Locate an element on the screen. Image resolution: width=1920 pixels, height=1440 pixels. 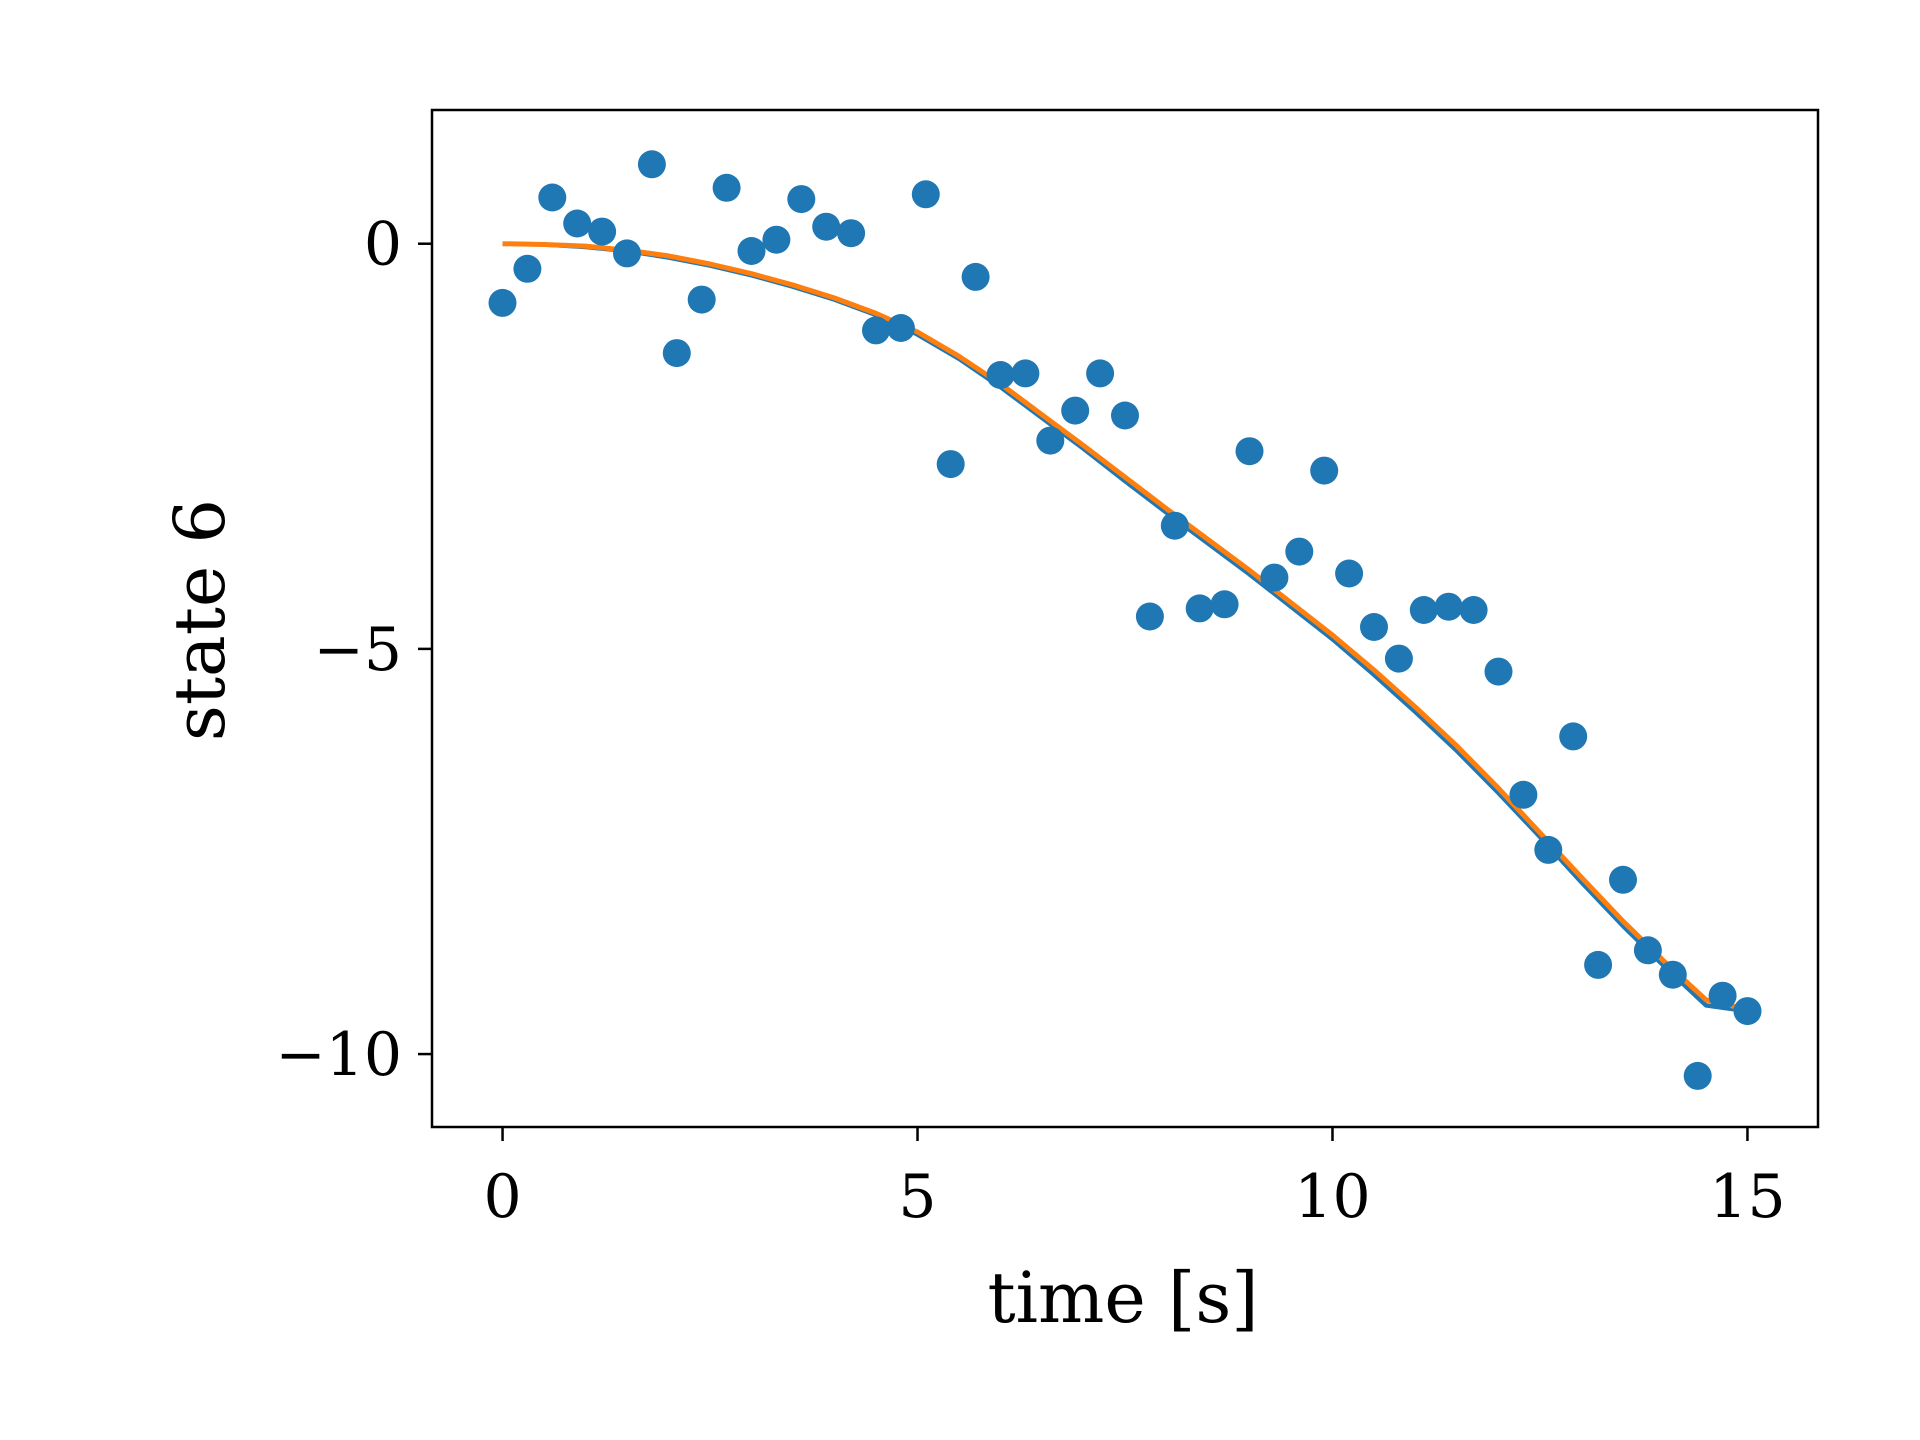
y-tick-label: −5 is located at coordinates (358, 650).